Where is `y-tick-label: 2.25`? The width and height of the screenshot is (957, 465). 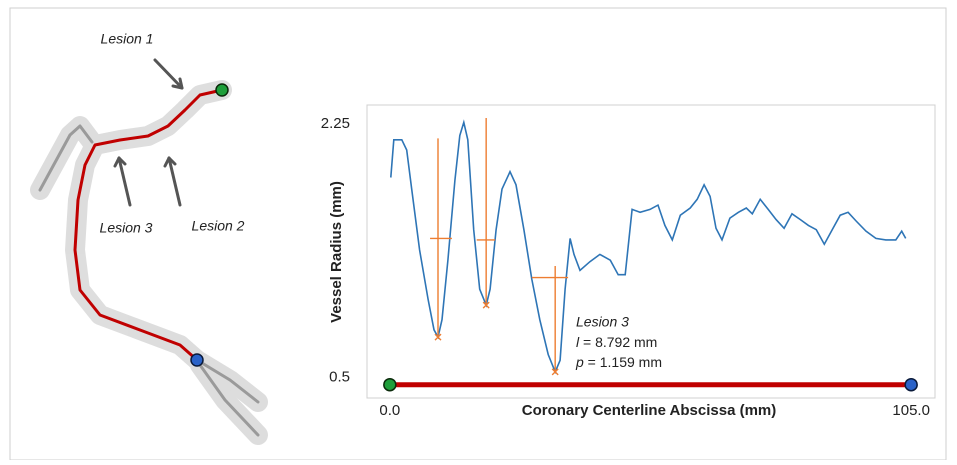 y-tick-label: 2.25 is located at coordinates (335, 123).